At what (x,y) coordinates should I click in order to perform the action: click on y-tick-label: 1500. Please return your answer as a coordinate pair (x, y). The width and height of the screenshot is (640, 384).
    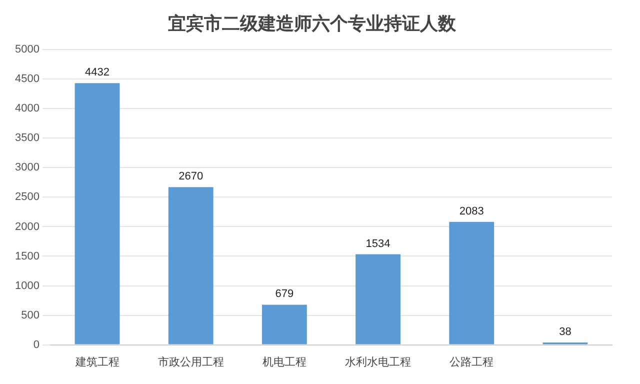
    Looking at the image, I should click on (27, 256).